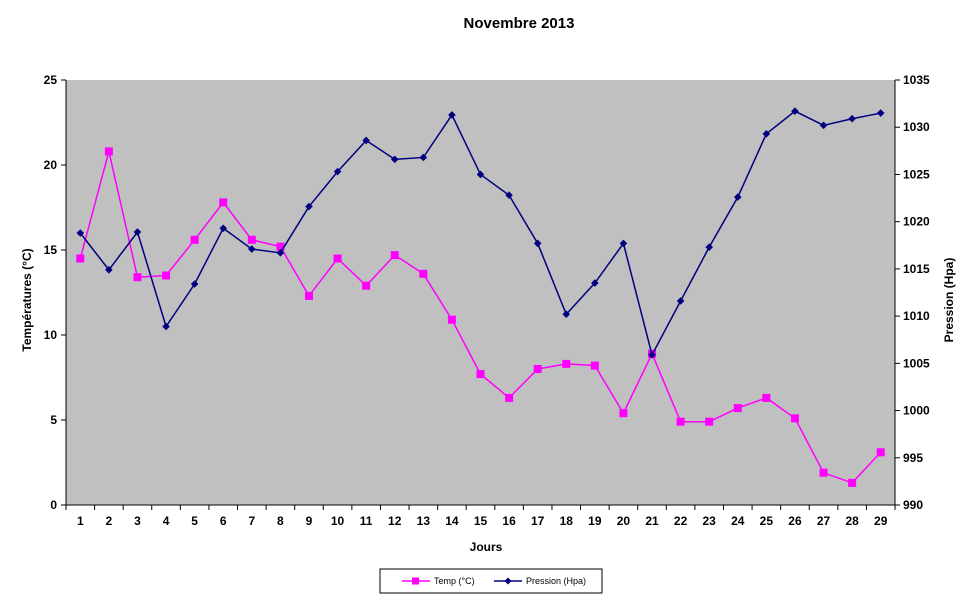  Describe the element at coordinates (824, 521) in the screenshot. I see `x-tick-label: 27` at that location.